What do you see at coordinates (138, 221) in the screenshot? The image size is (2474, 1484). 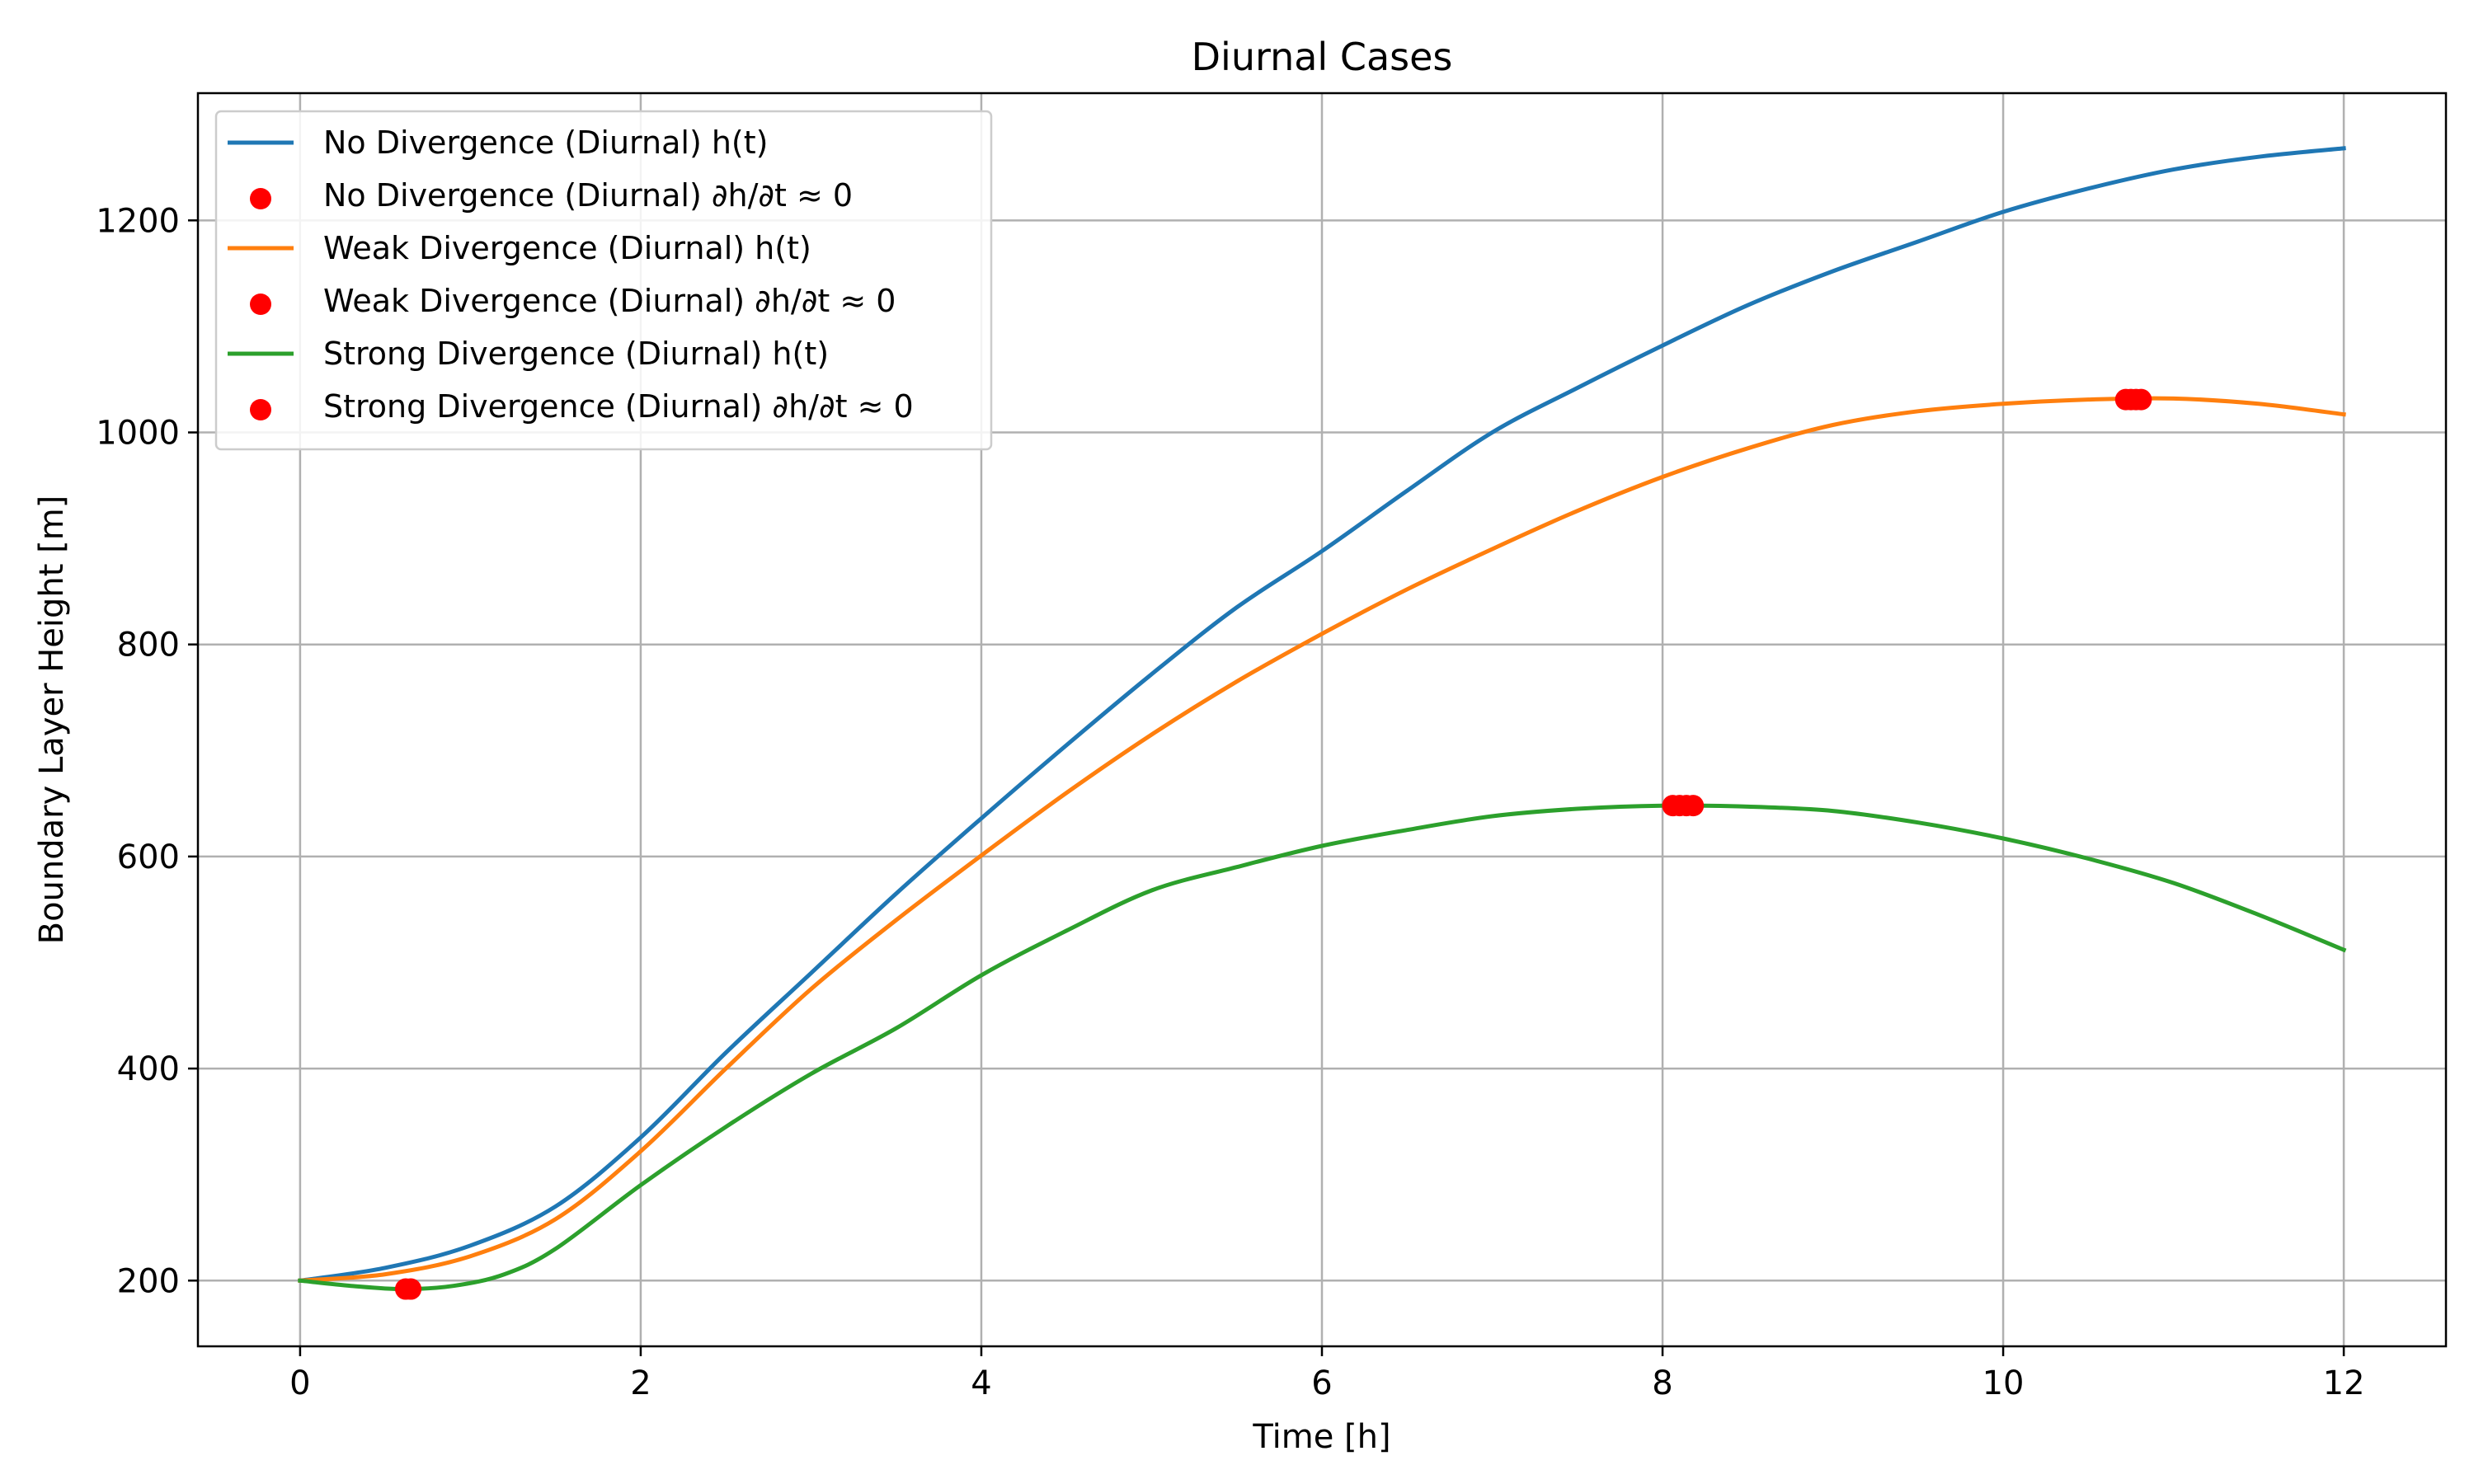 I see `y-tick-label: 1200` at bounding box center [138, 221].